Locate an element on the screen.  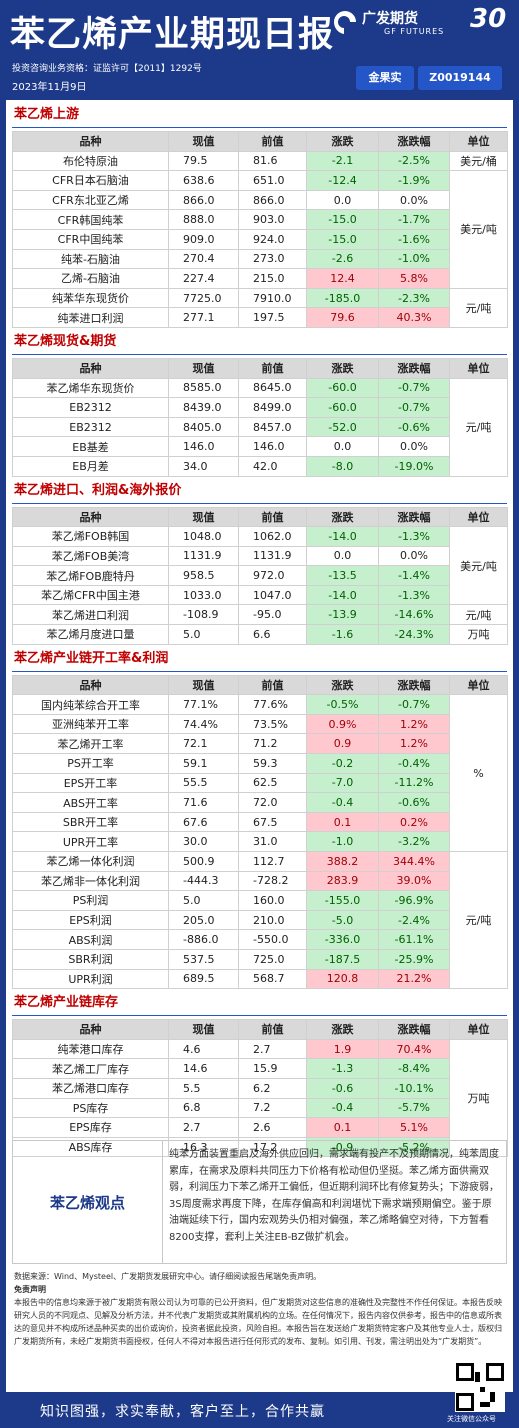
cell-value: 160.0 is located at coordinates (272, 900).